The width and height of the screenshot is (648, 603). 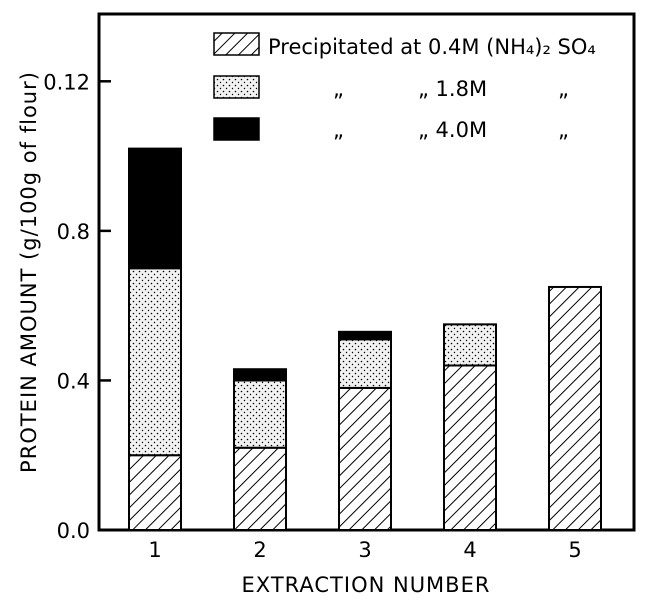 I want to click on x-tick-label: 4, so click(x=469, y=550).